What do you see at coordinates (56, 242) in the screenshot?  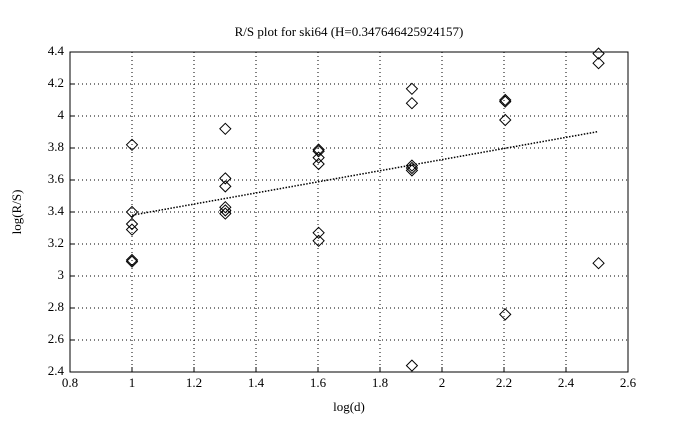 I see `y-tick-label: 3.2` at bounding box center [56, 242].